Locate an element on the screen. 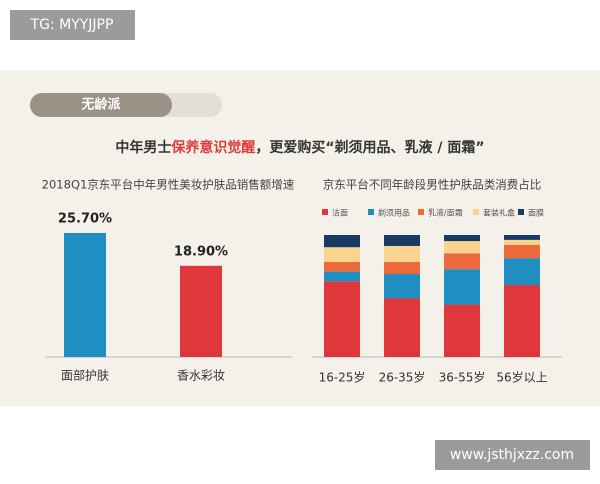 The image size is (600, 484). headline: 中年男士保养意识觉醒，更爱购买“剃须用品、乳液 / 面霜” is located at coordinates (299, 147).